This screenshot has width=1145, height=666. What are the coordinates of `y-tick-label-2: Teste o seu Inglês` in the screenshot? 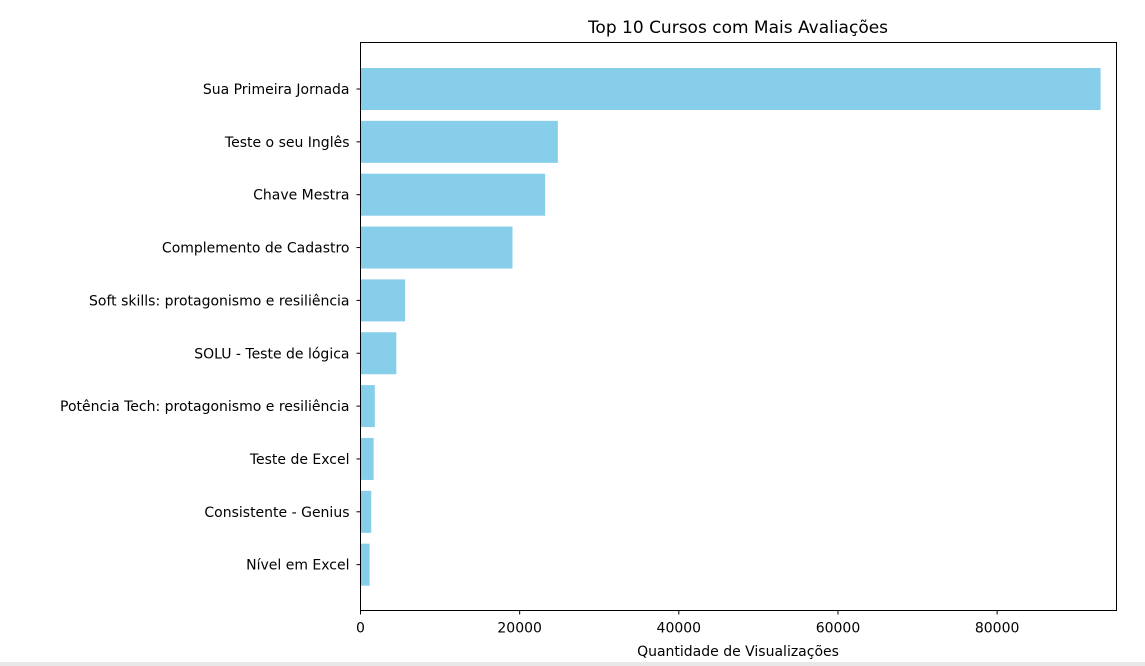 It's located at (287, 143).